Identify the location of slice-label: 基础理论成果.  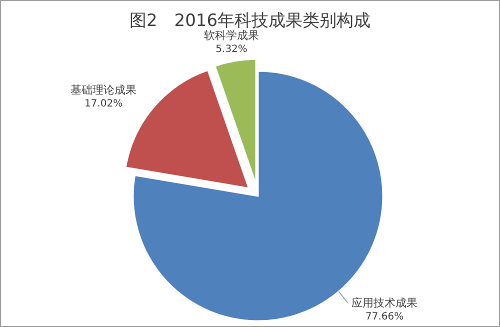
(103, 89).